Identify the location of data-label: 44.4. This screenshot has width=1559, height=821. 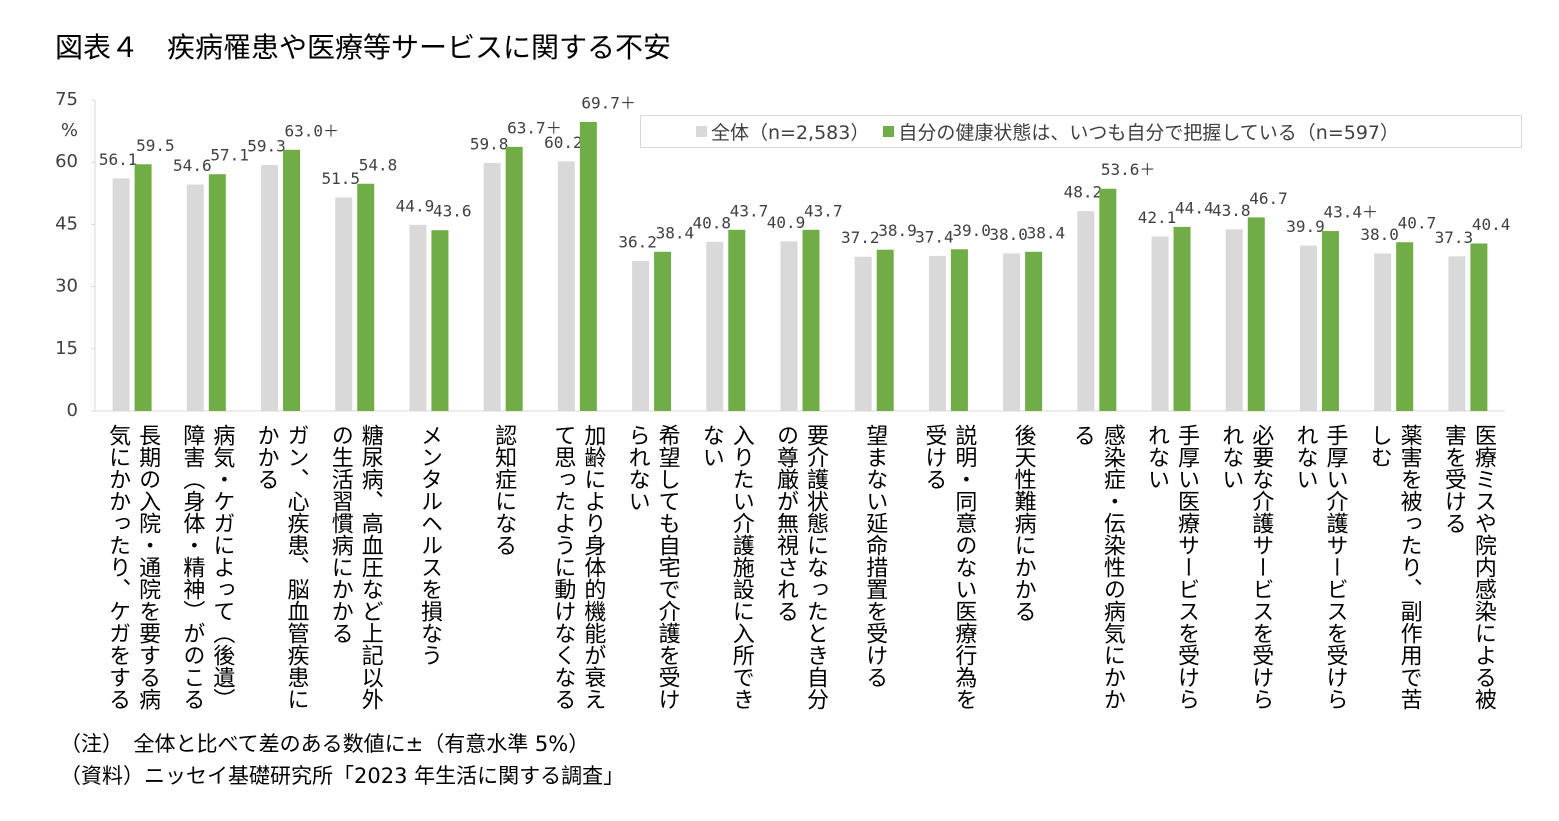
(1194, 207).